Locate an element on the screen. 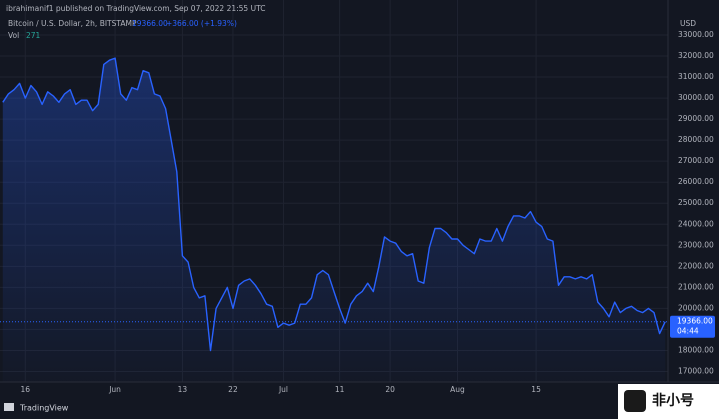 This screenshot has width=719, height=419. y-tick-label: 26000.00 is located at coordinates (696, 181).